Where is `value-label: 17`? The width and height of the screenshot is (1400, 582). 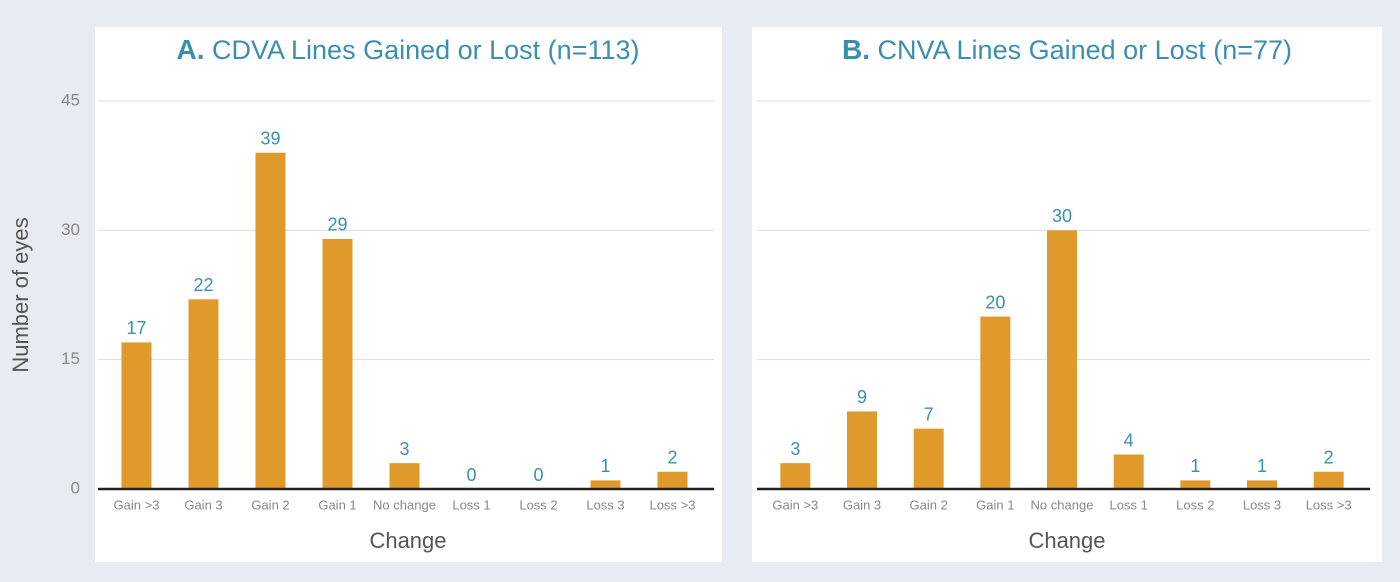
value-label: 17 is located at coordinates (136, 328).